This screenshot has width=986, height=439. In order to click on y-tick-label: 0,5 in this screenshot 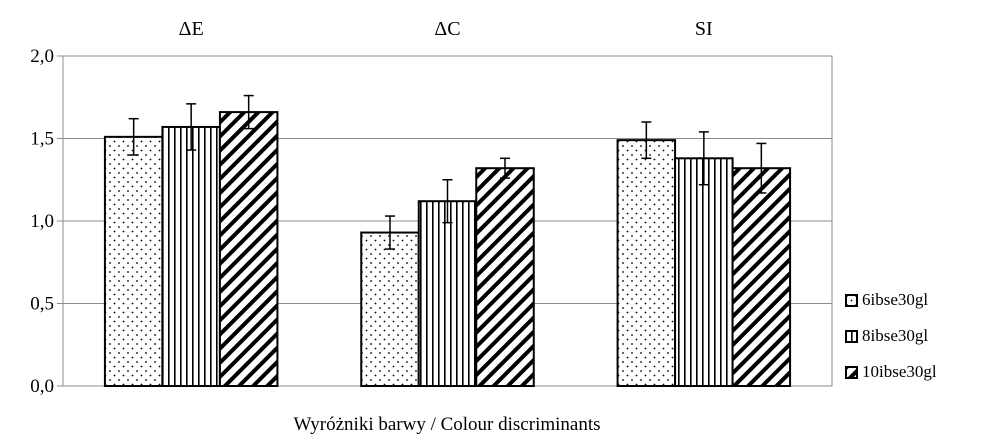, I will do `click(42, 304)`.